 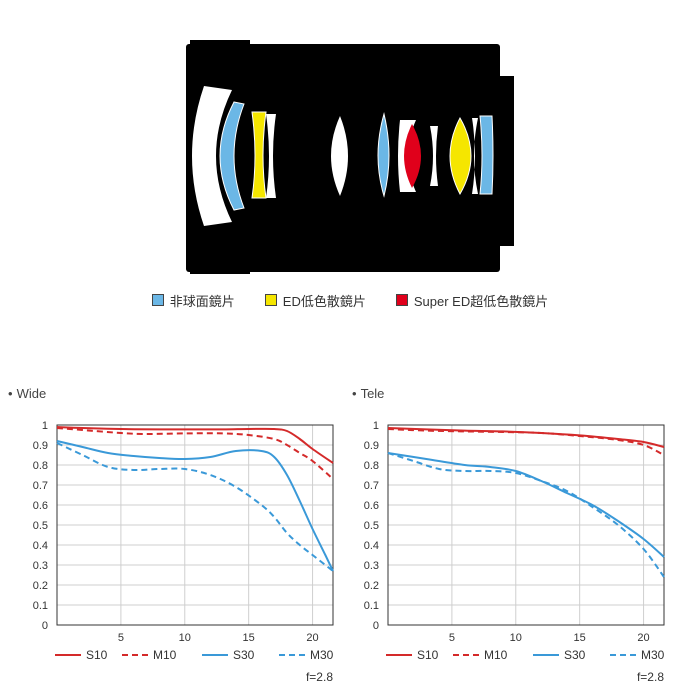 I want to click on lens-element-mid, so click(x=339, y=156).